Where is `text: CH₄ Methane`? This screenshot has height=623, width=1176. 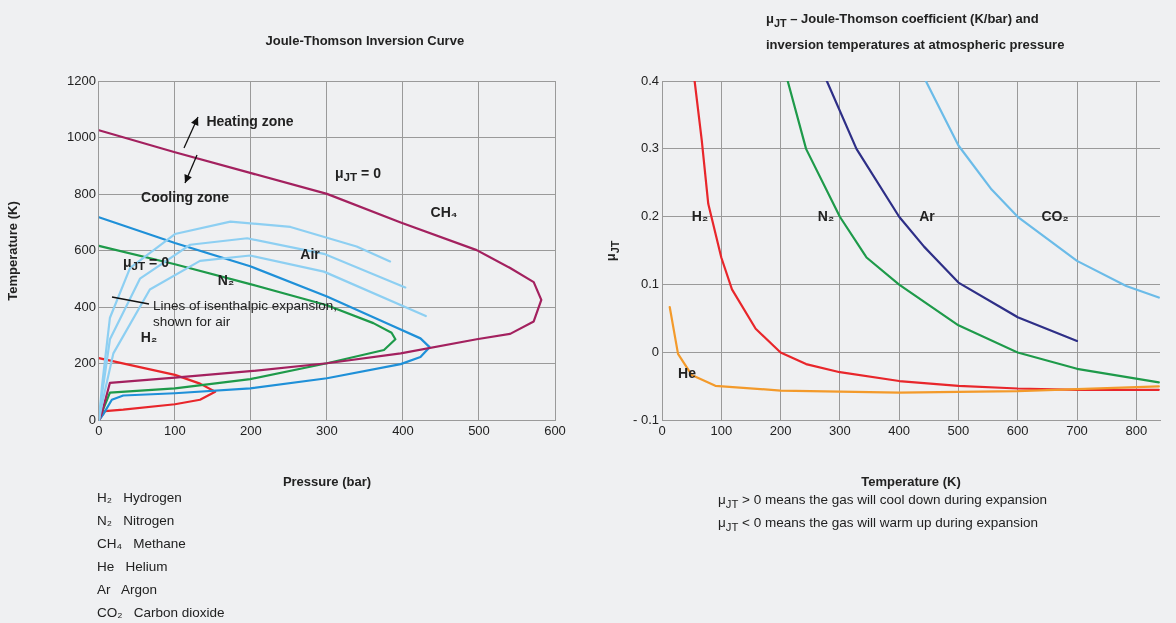
text: CH₄ Methane is located at coordinates (141, 544).